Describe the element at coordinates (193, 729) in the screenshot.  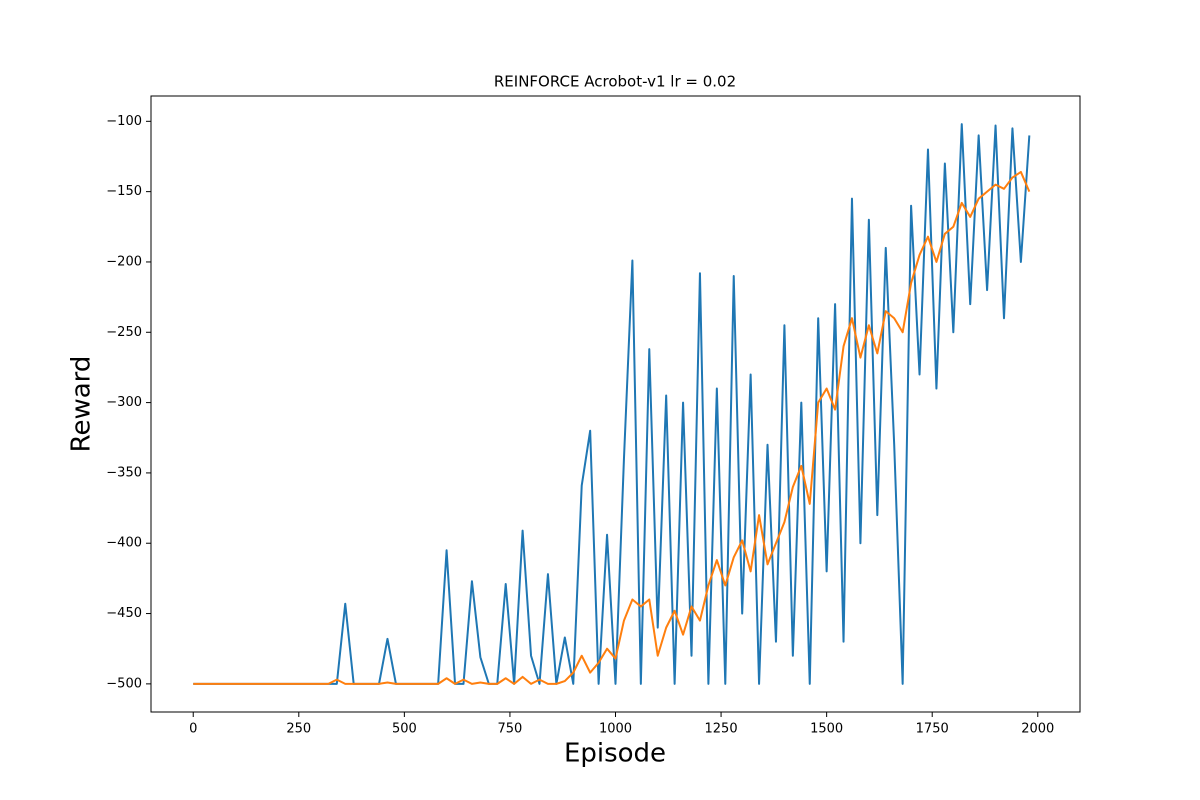
I see `x-tick-label: 0` at that location.